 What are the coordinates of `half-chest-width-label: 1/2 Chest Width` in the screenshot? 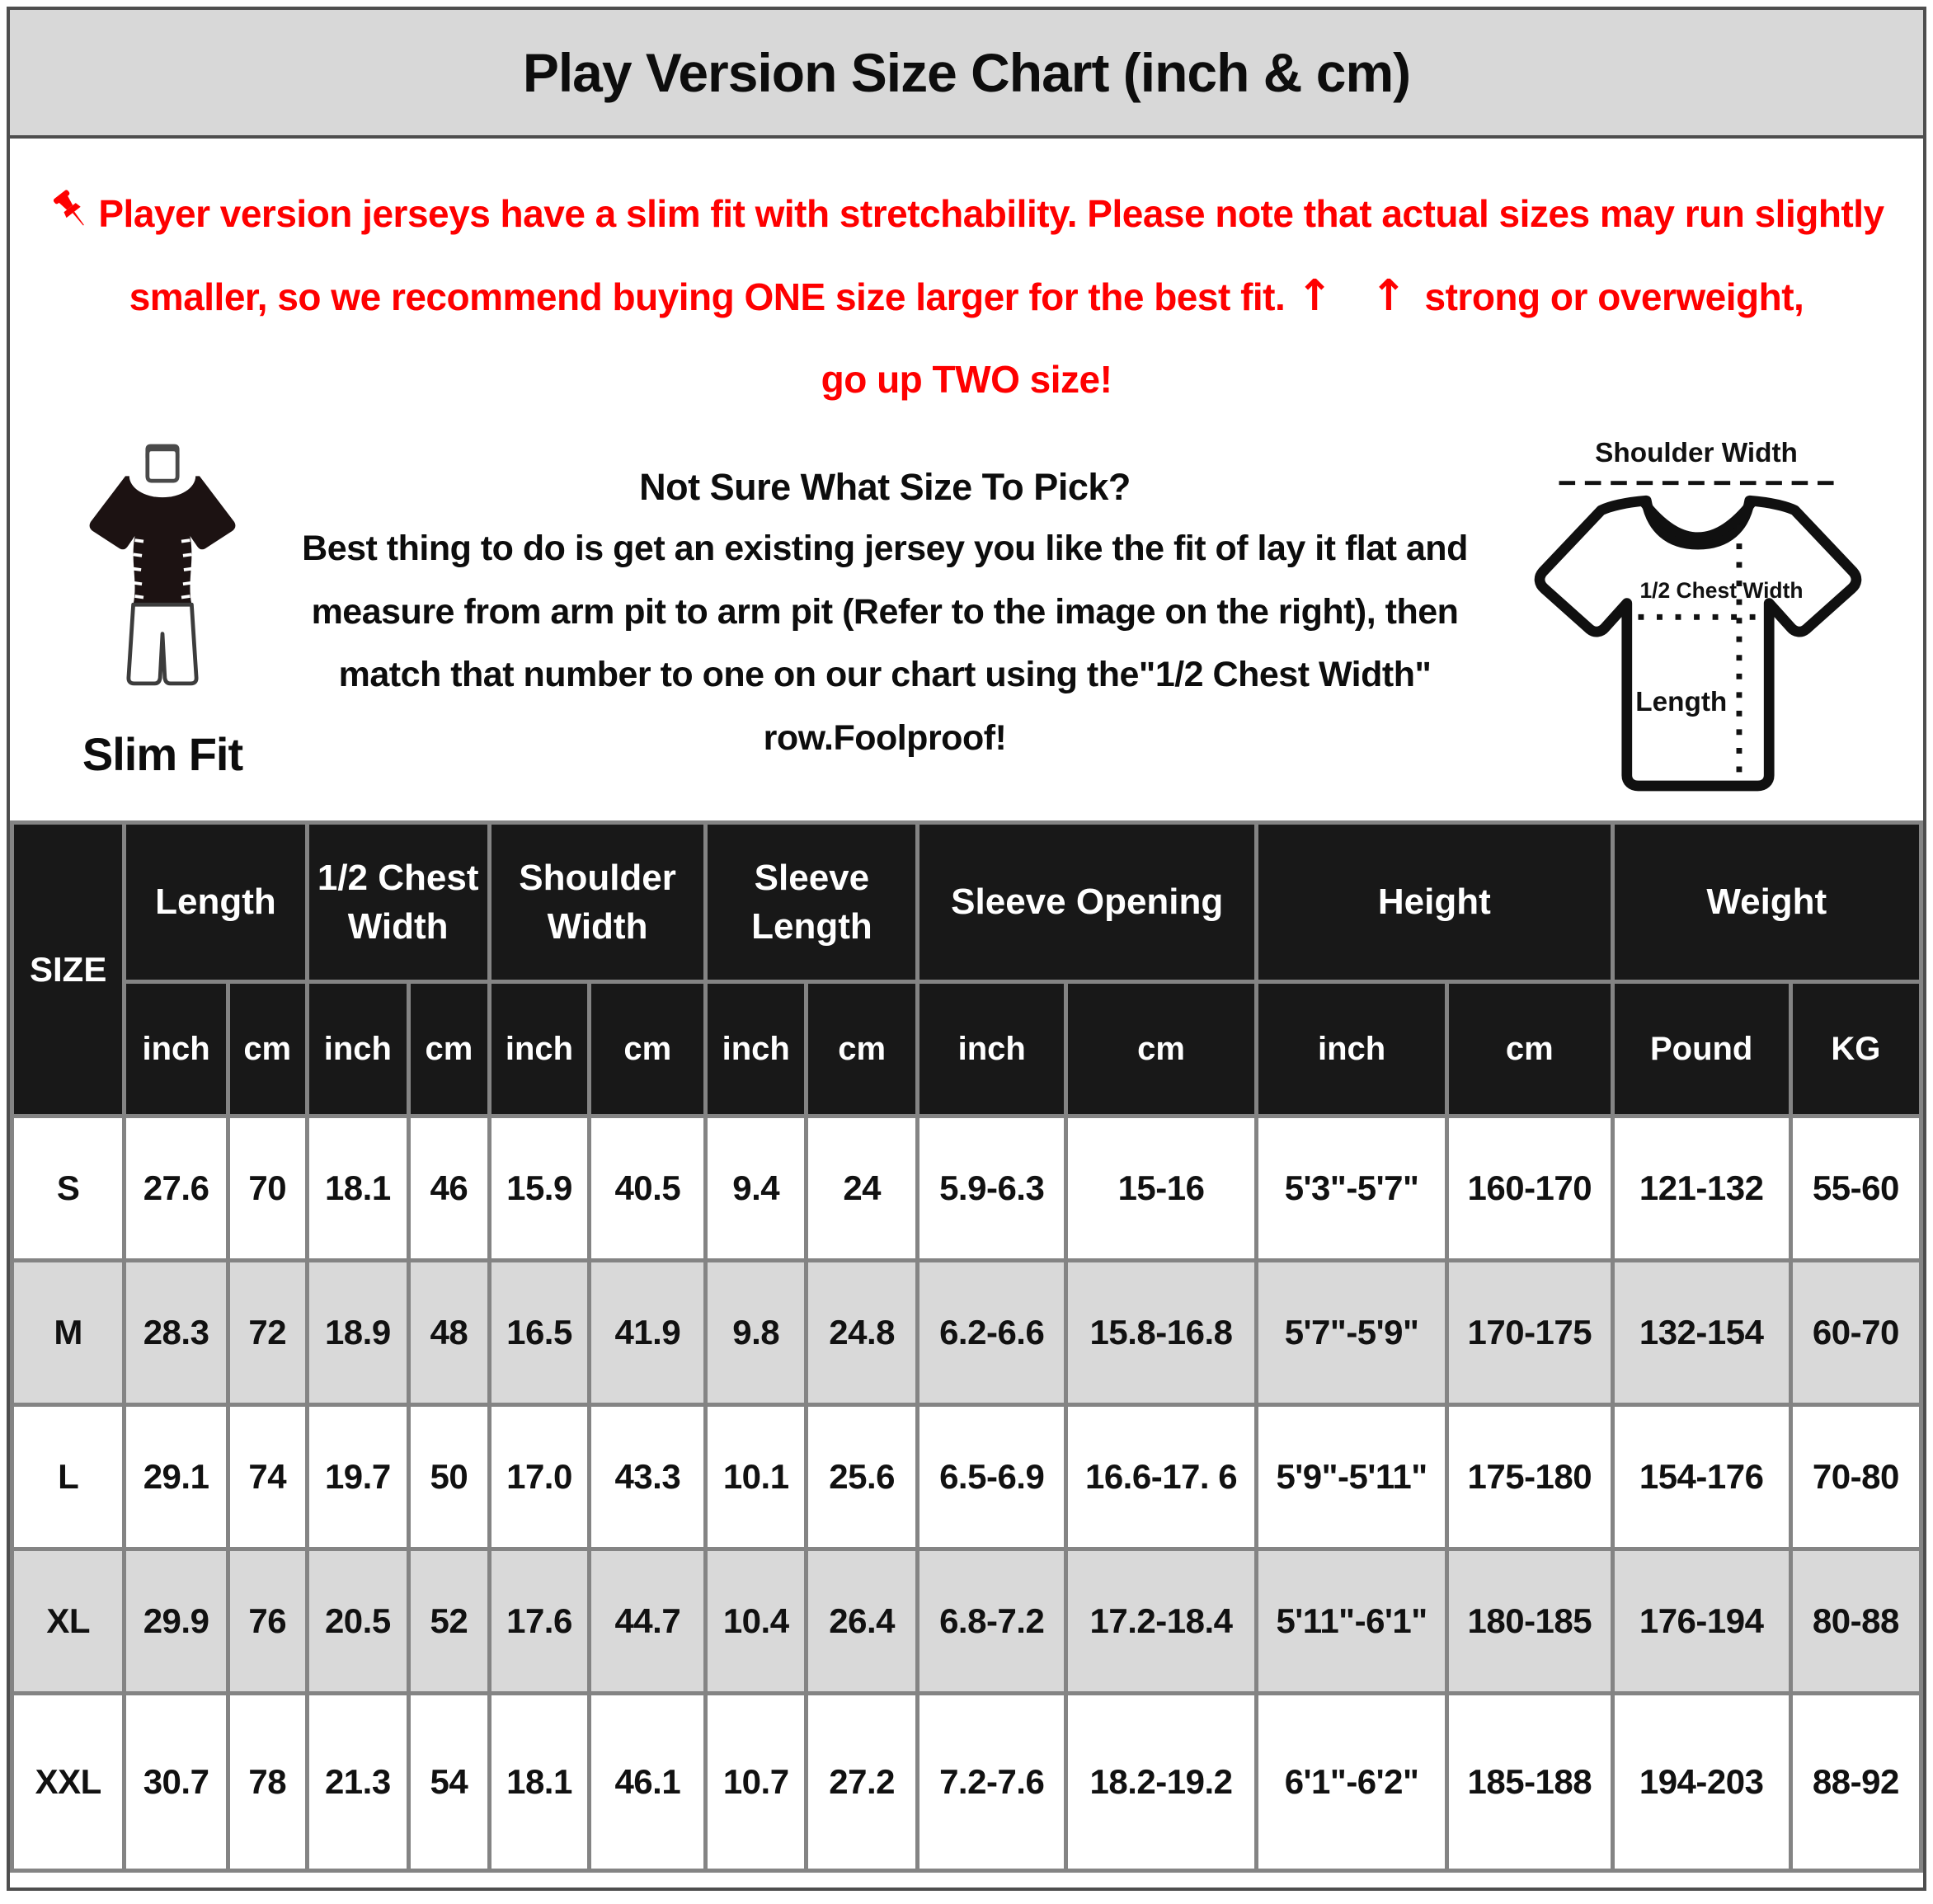 It's located at (1721, 590).